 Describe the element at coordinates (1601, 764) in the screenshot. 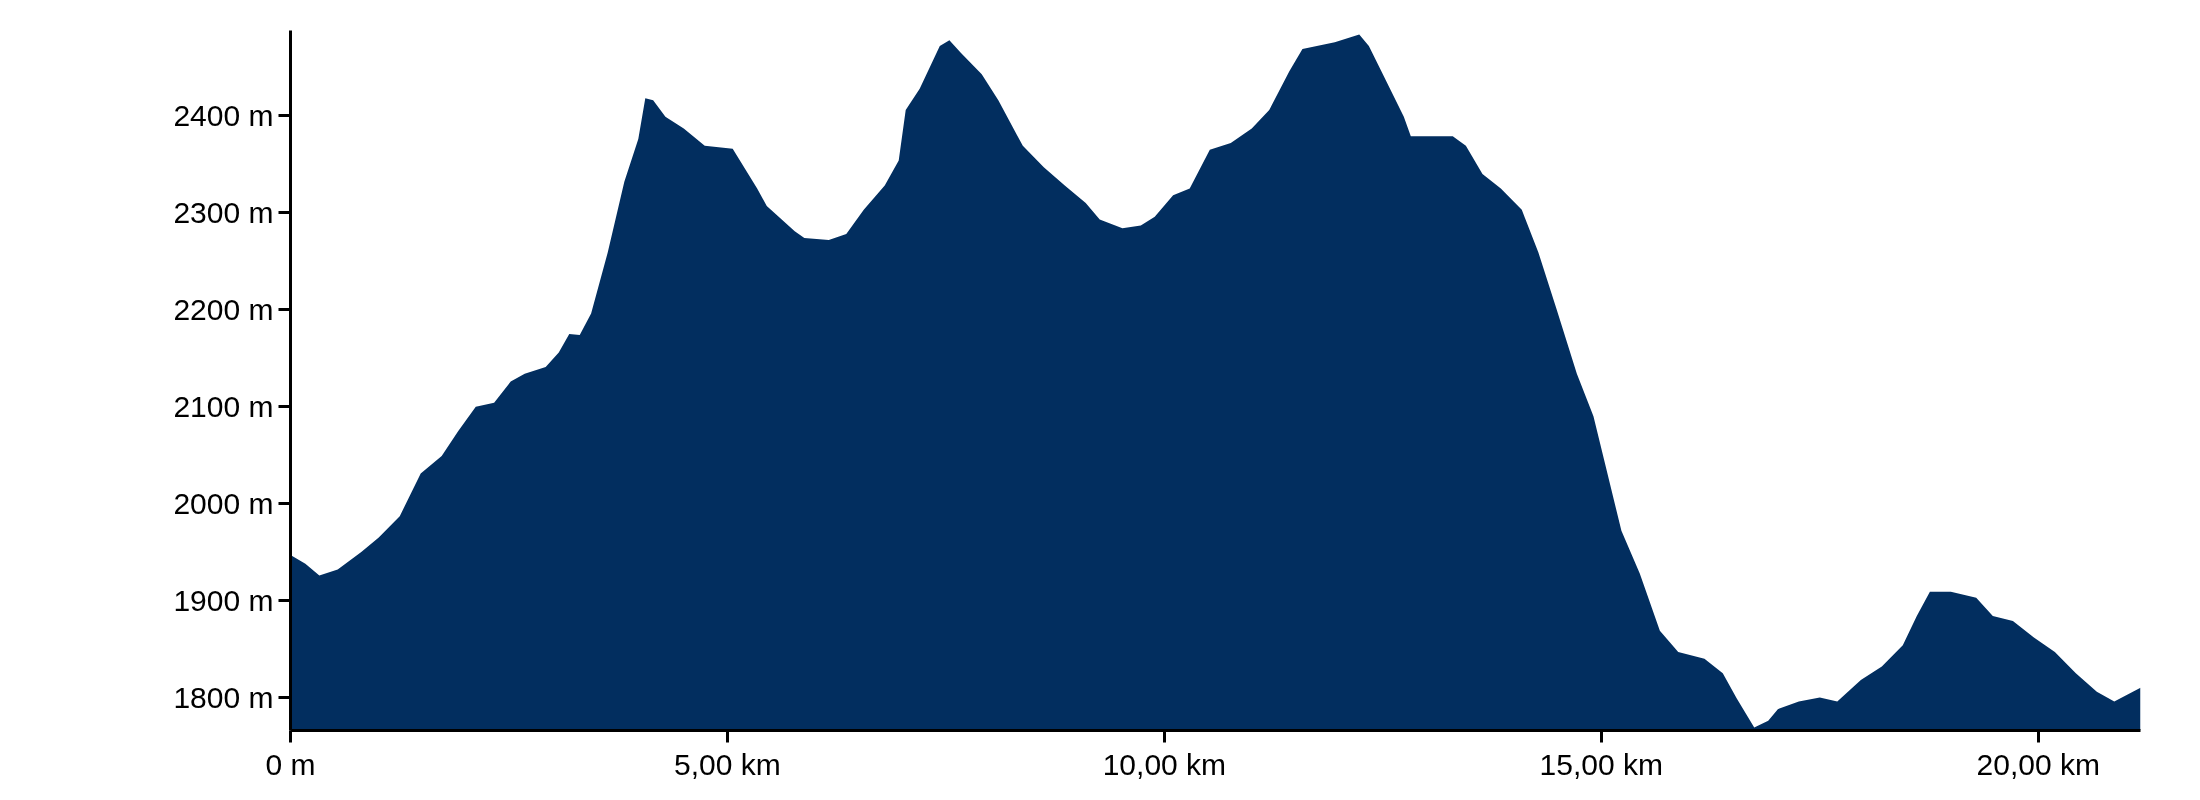

I see `x-tick-label: 15,00 km` at that location.